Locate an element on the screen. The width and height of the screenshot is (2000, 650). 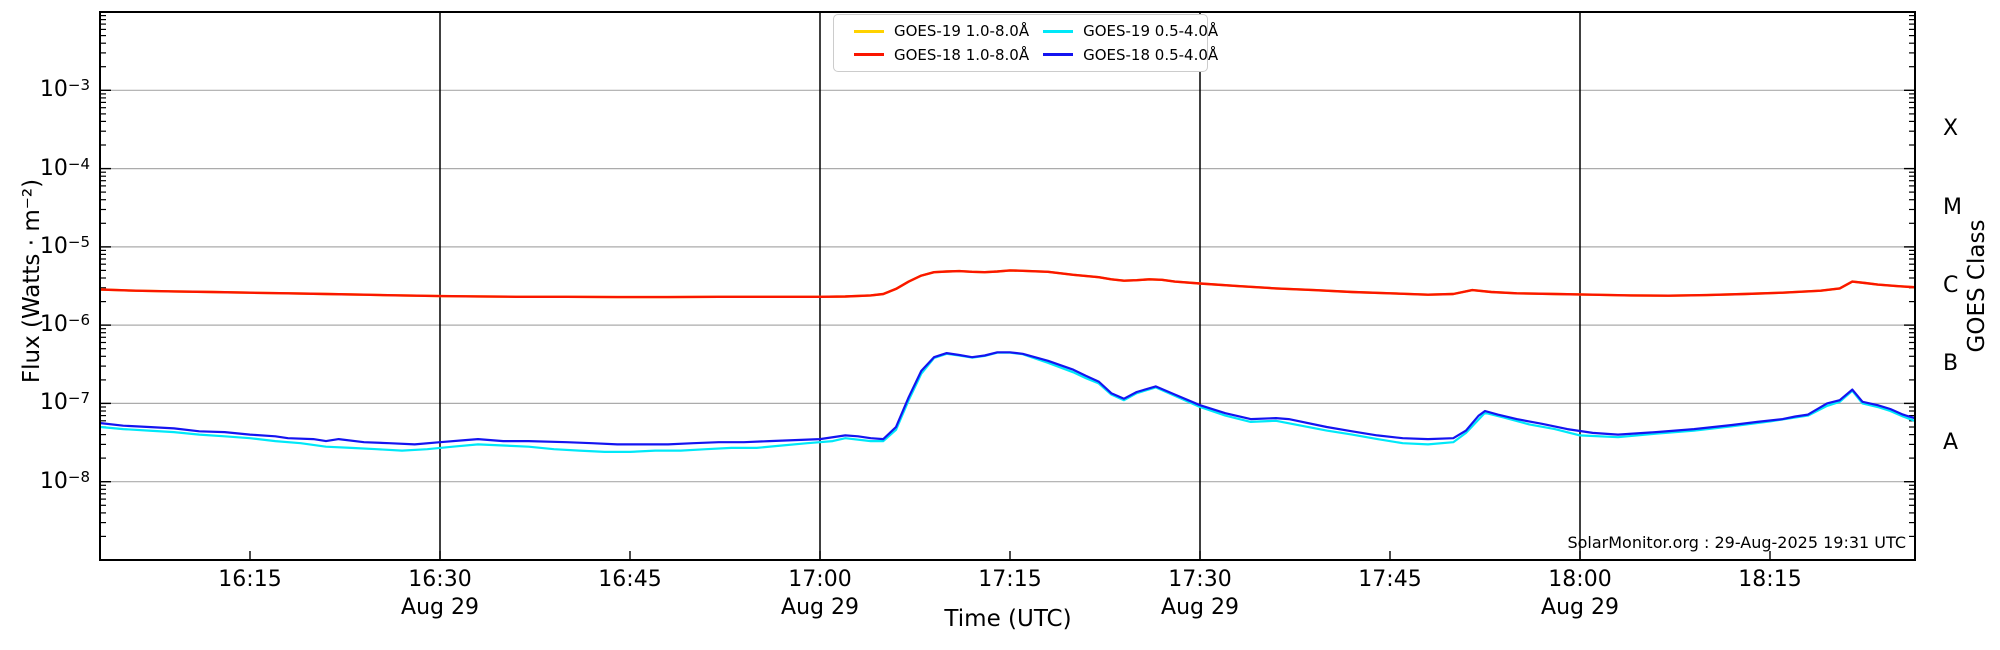
legend-entry: GOES-19 1.0-8.0Å is located at coordinates (934, 31).